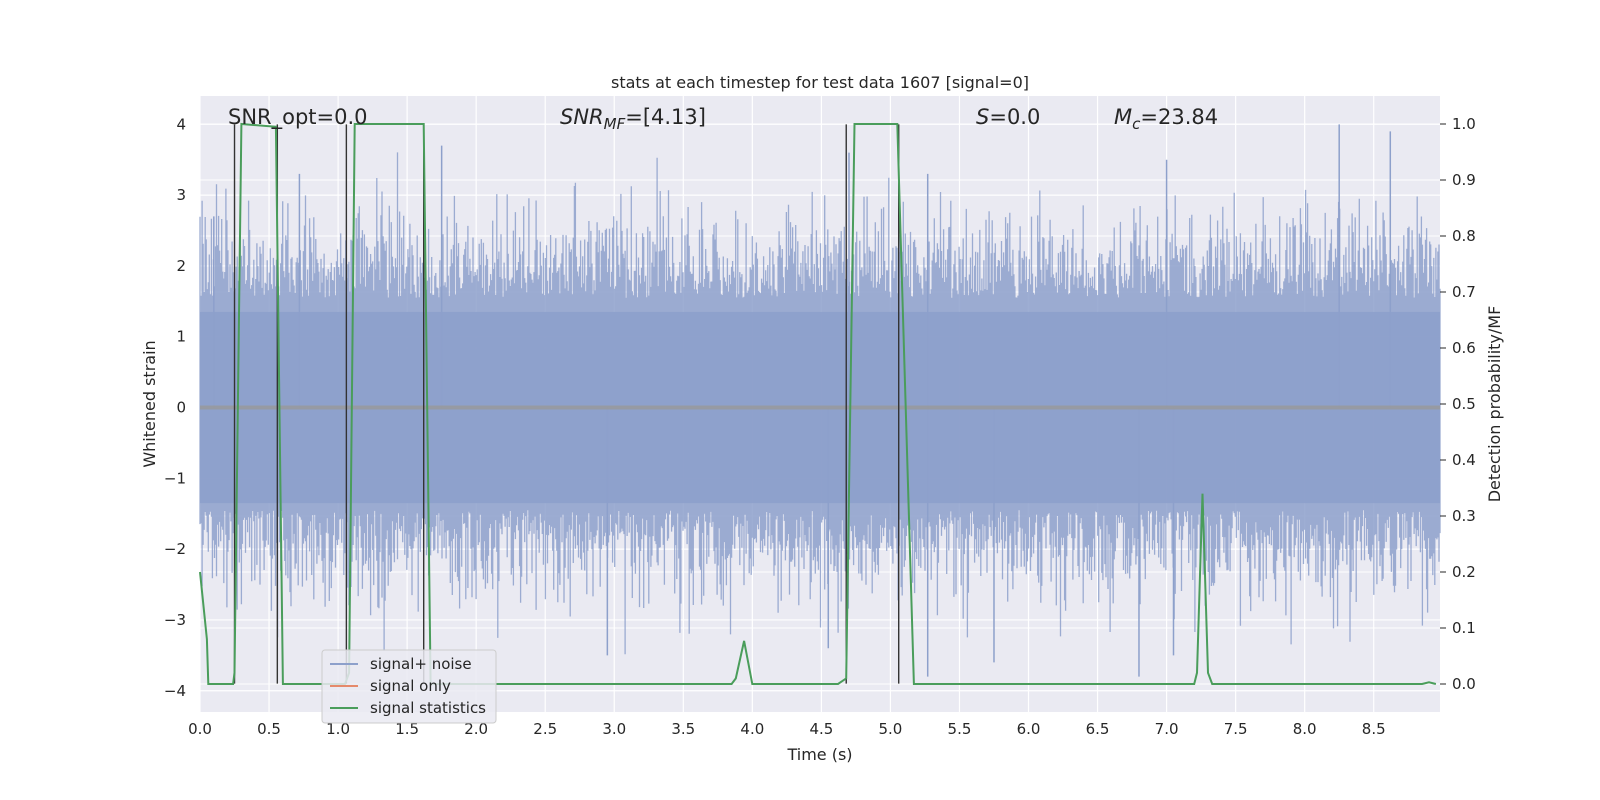 Image resolution: width=1600 pixels, height=800 pixels. I want to click on y-tick-label: −1, so click(175, 478).